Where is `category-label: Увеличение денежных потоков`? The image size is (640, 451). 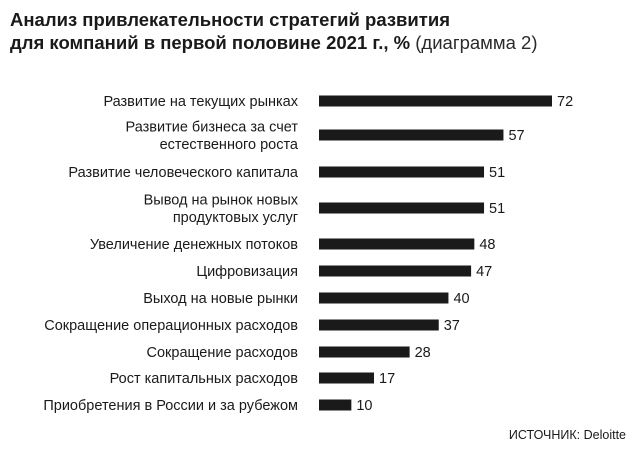
category-label: Увеличение денежных потоков is located at coordinates (194, 245).